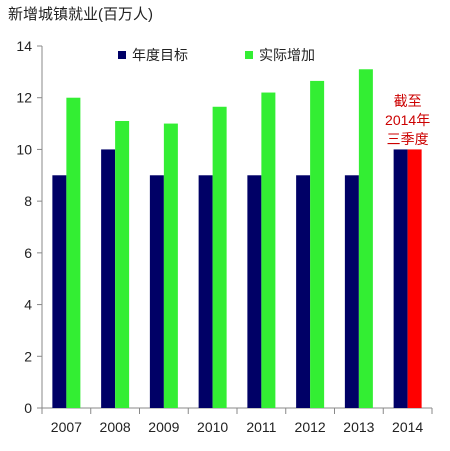 Image resolution: width=450 pixels, height=451 pixels. Describe the element at coordinates (163, 427) in the screenshot. I see `x-tick-label: 2009` at that location.